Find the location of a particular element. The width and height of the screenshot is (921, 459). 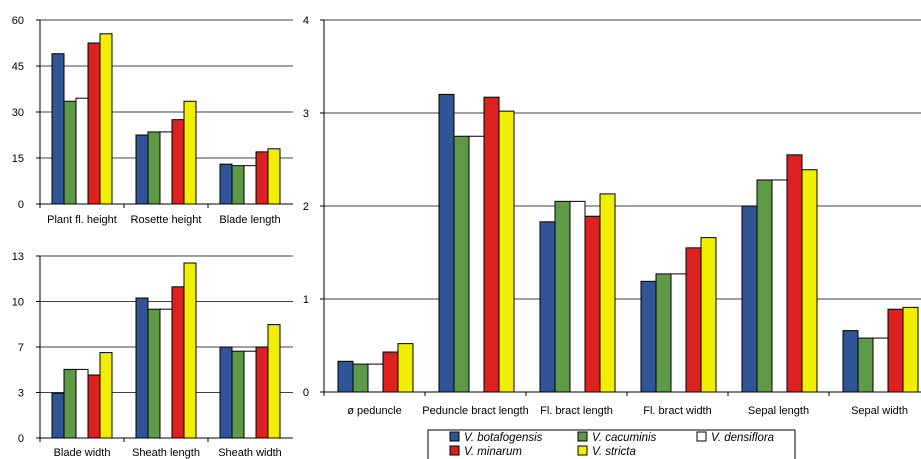

legend-box is located at coordinates (611, 444).